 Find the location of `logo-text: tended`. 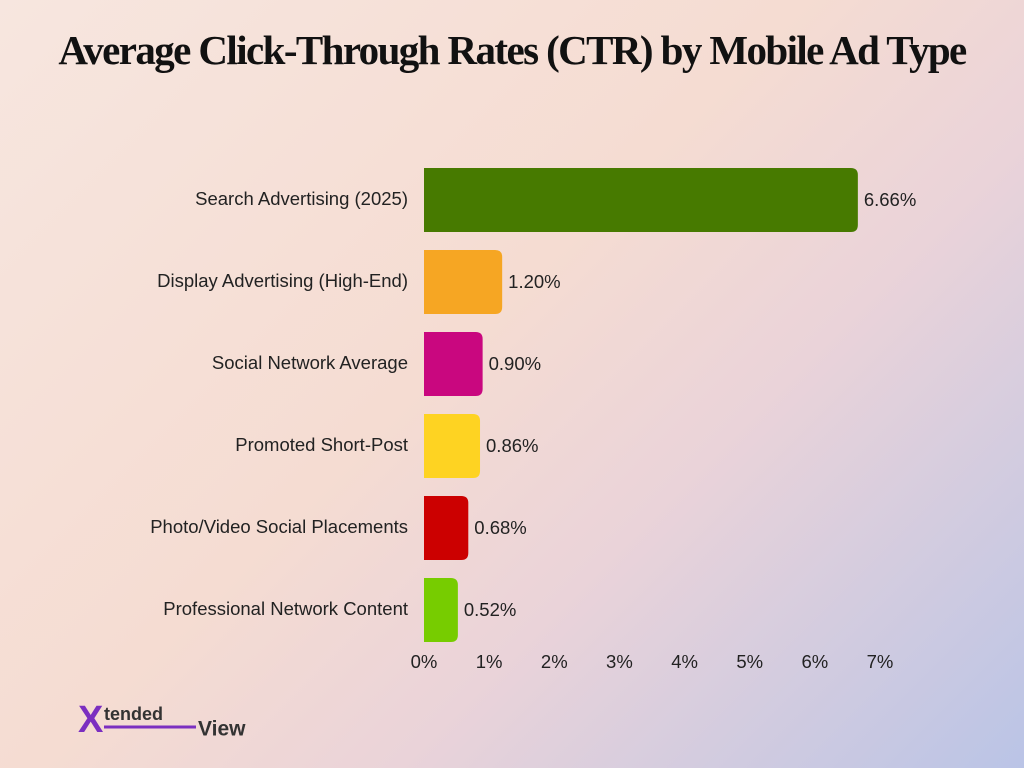

logo-text: tended is located at coordinates (133, 714).